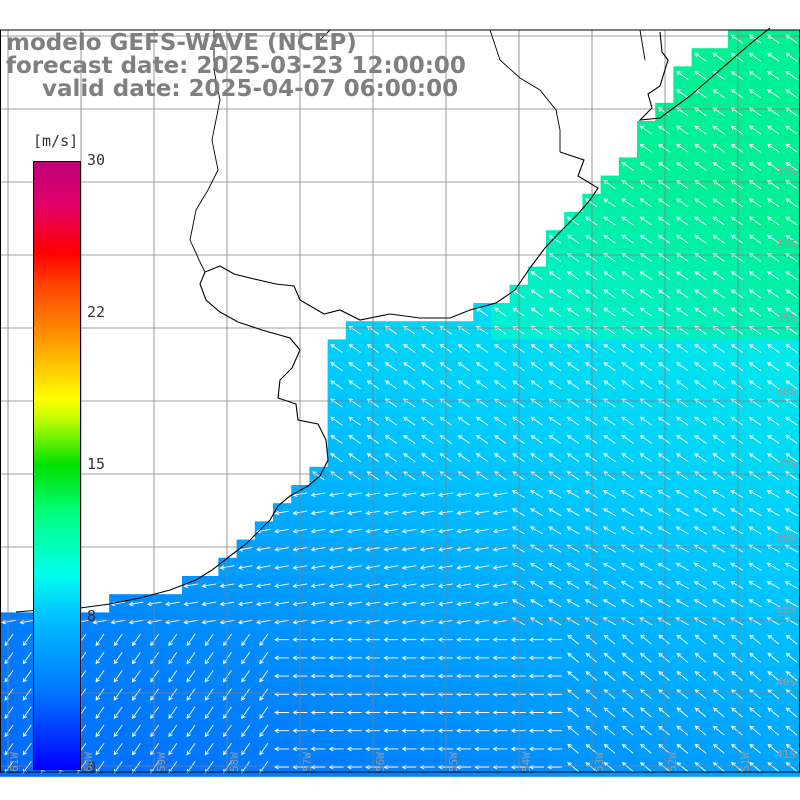 Image resolution: width=800 pixels, height=800 pixels. What do you see at coordinates (236, 66) in the screenshot?
I see `title-forecast-date: forecast date: 2025-03-23 12:00:00` at bounding box center [236, 66].